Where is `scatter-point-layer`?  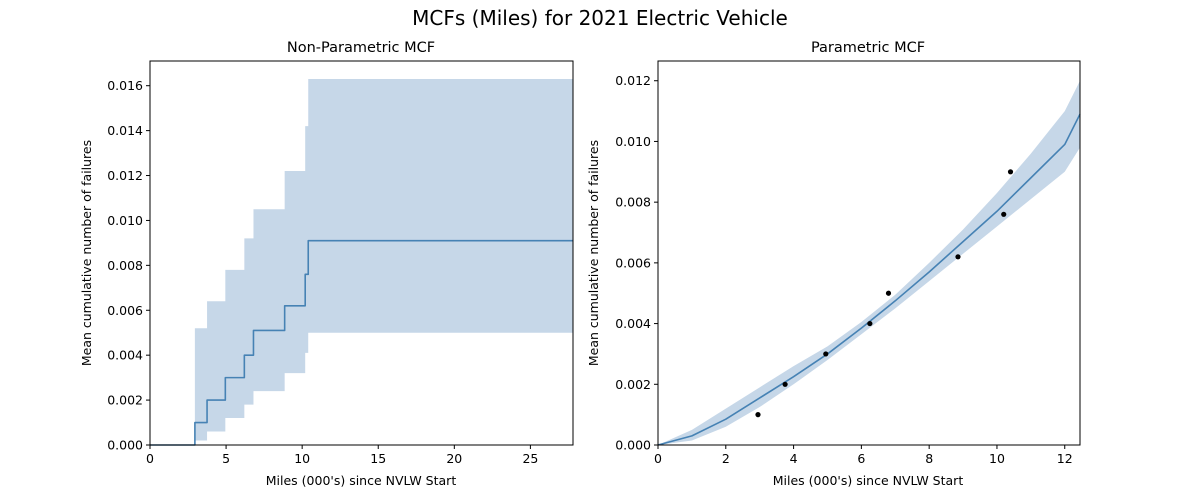
scatter-point-layer is located at coordinates (884, 293).